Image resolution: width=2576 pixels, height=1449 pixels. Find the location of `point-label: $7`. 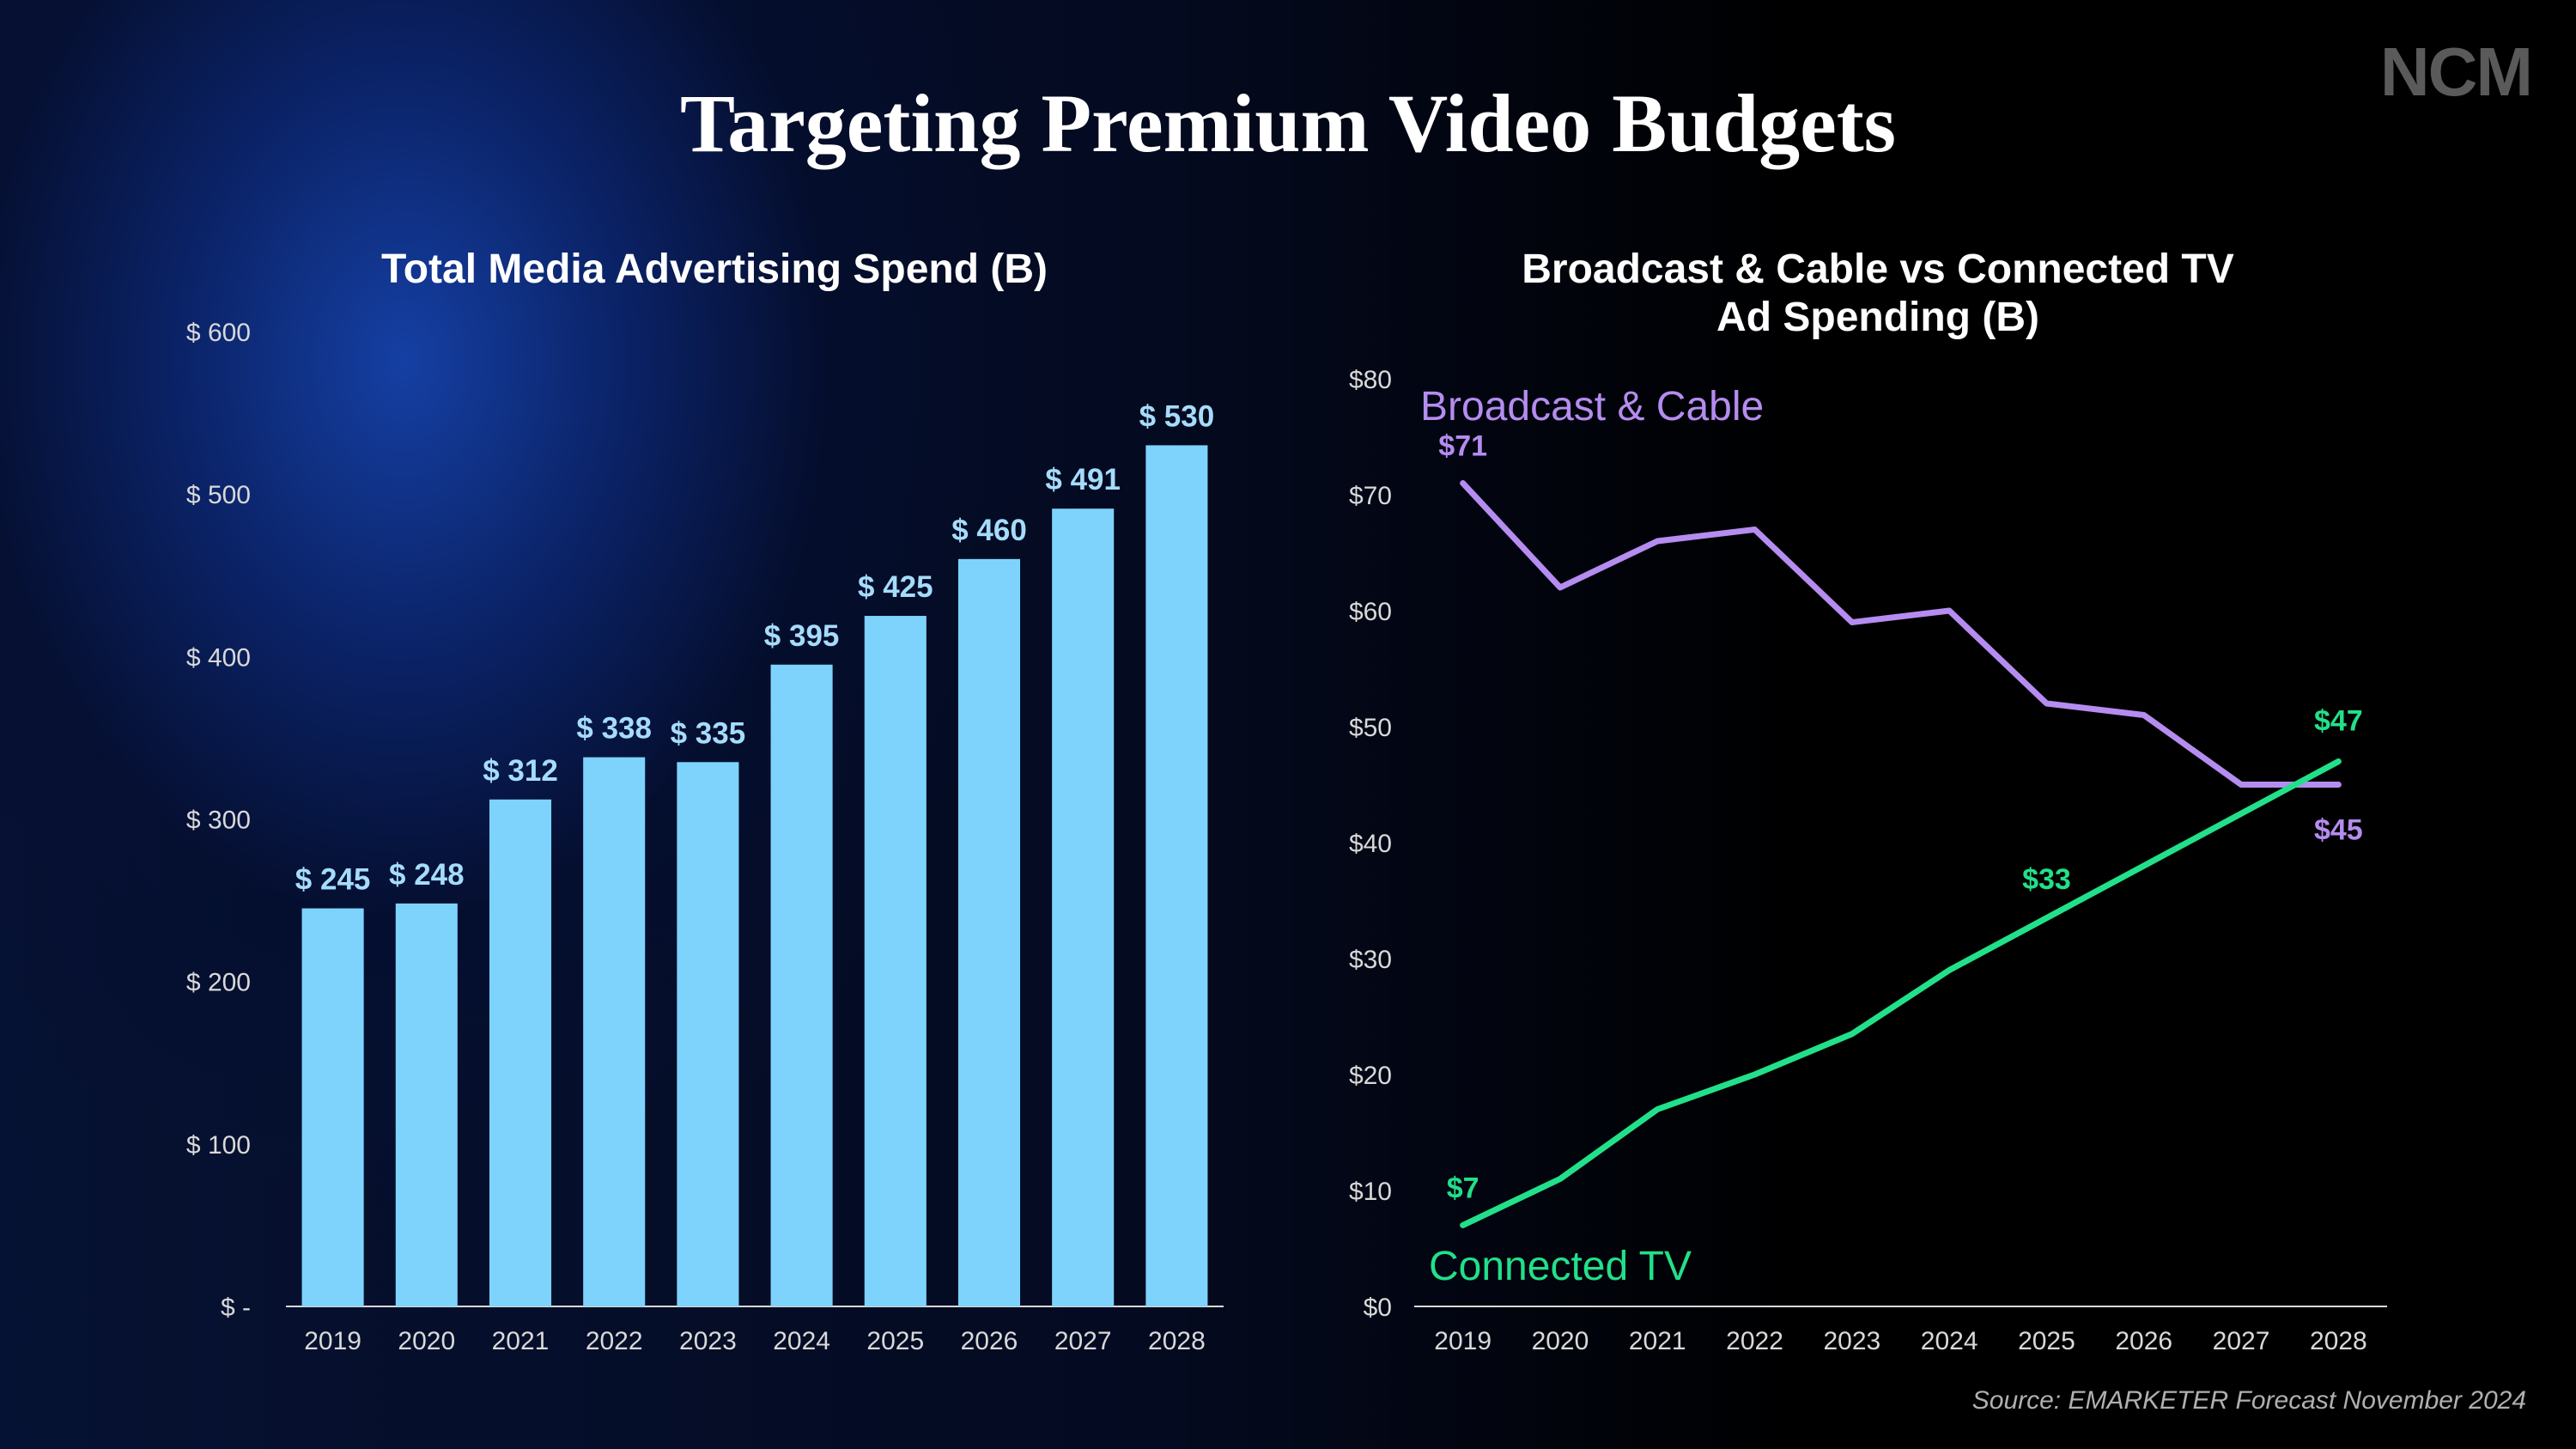

point-label: $7 is located at coordinates (1463, 1188).